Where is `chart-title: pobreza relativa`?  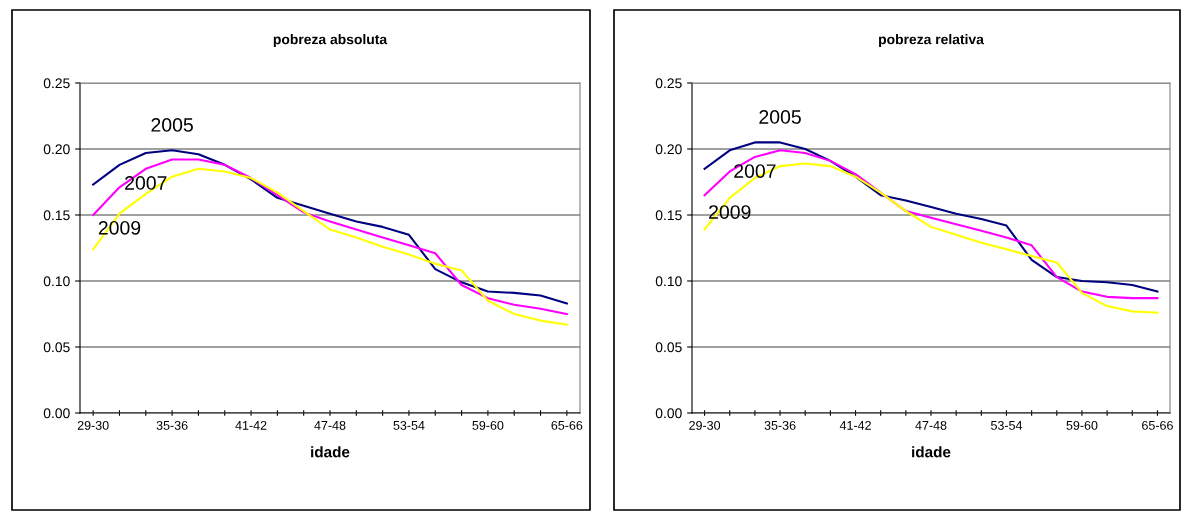 chart-title: pobreza relativa is located at coordinates (931, 40).